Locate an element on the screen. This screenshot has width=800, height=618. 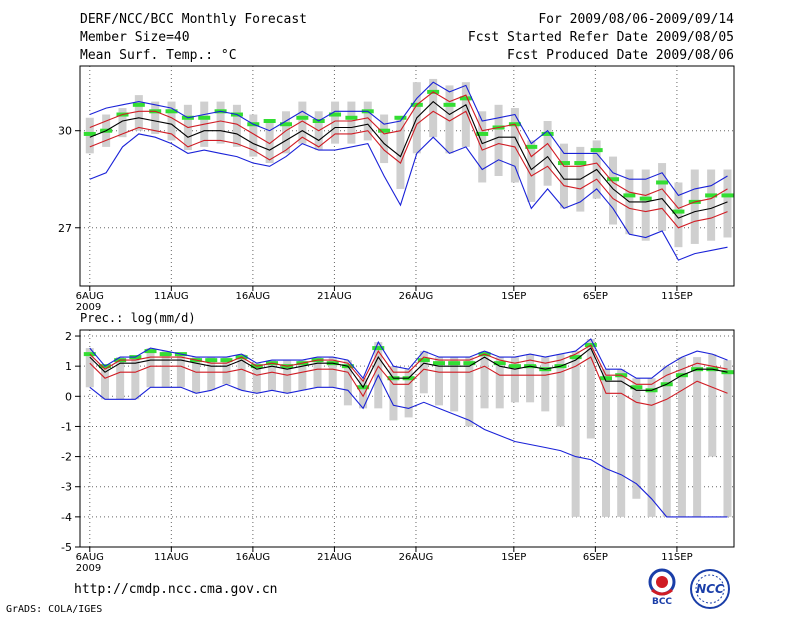
x-tick-label: 11AUG is located at coordinates (171, 557).